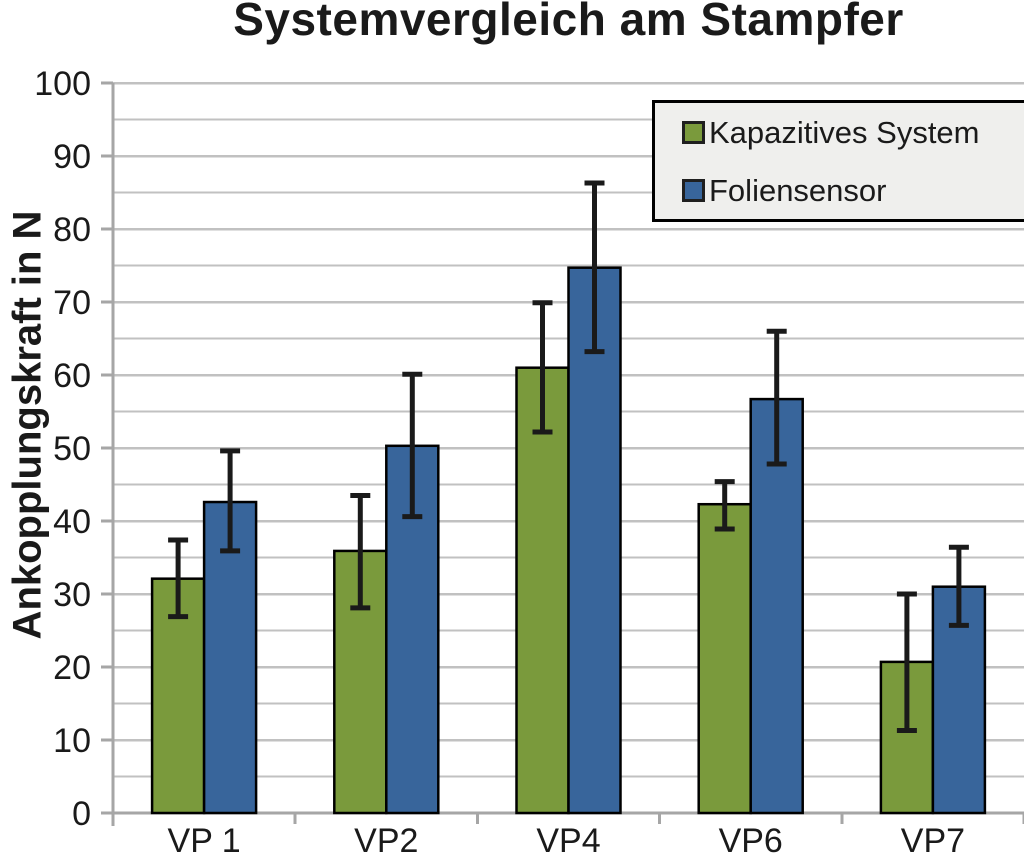 The width and height of the screenshot is (1024, 858). Describe the element at coordinates (72, 741) in the screenshot. I see `y-tick-label: 10` at that location.